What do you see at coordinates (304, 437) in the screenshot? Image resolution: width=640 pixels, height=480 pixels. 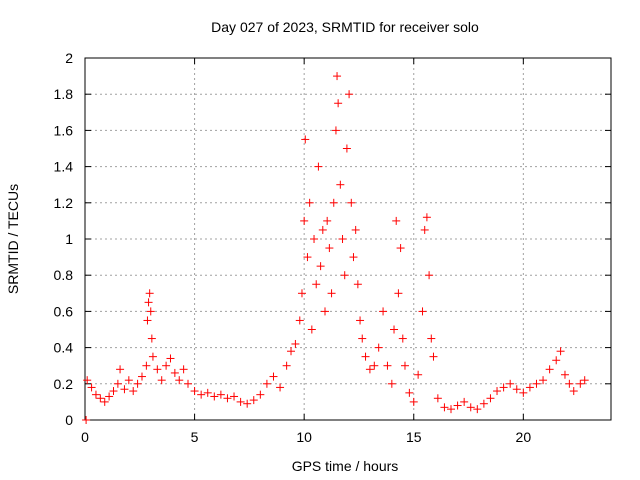 I see `x-tick-label: 10` at bounding box center [304, 437].